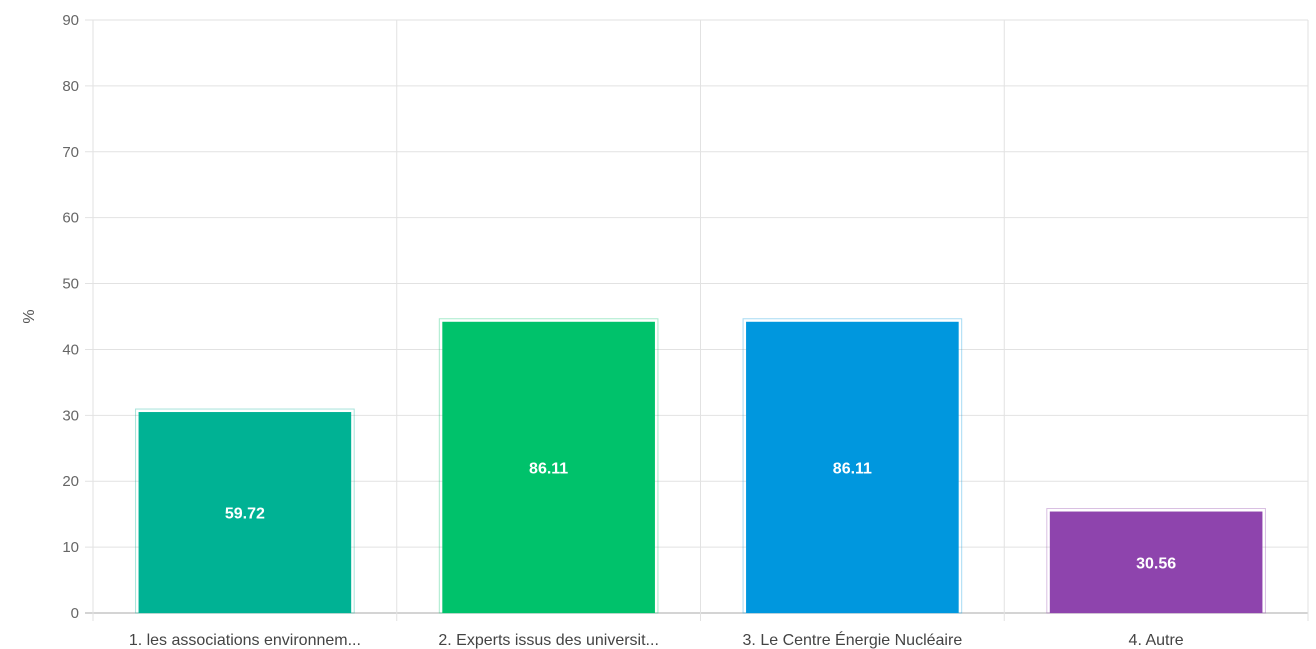 The width and height of the screenshot is (1316, 649). I want to click on y-tick-label: 0, so click(75, 613).